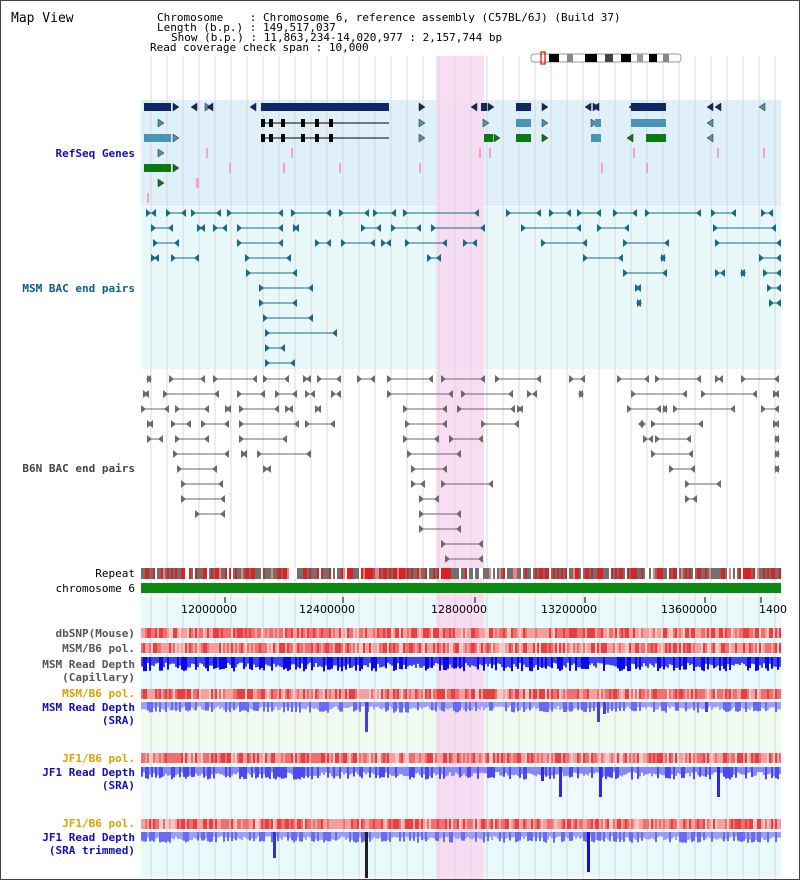  Describe the element at coordinates (95, 633) in the screenshot. I see `track-label-dbsnp: dbSNP(Mouse)` at that location.